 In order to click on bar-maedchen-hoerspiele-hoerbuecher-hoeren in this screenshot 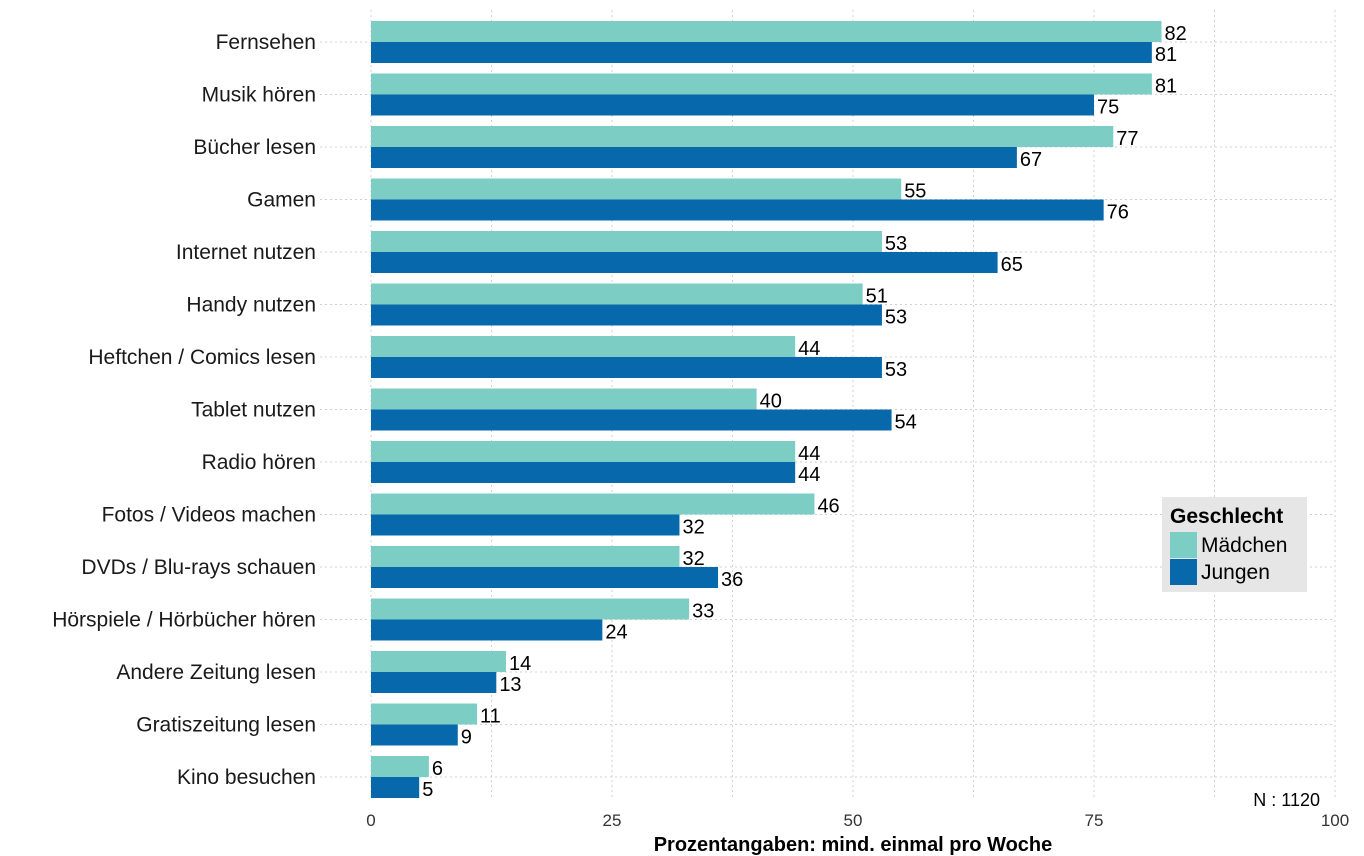, I will do `click(530, 609)`.